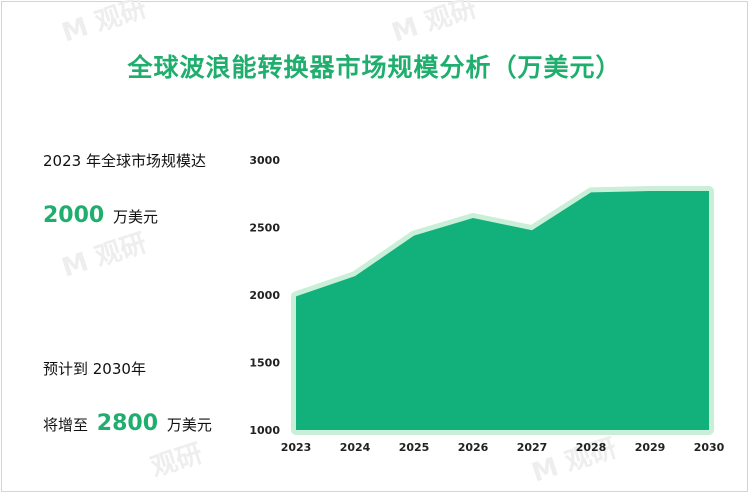 The width and height of the screenshot is (749, 493). What do you see at coordinates (264, 295) in the screenshot?
I see `y-tick-label: 2000` at bounding box center [264, 295].